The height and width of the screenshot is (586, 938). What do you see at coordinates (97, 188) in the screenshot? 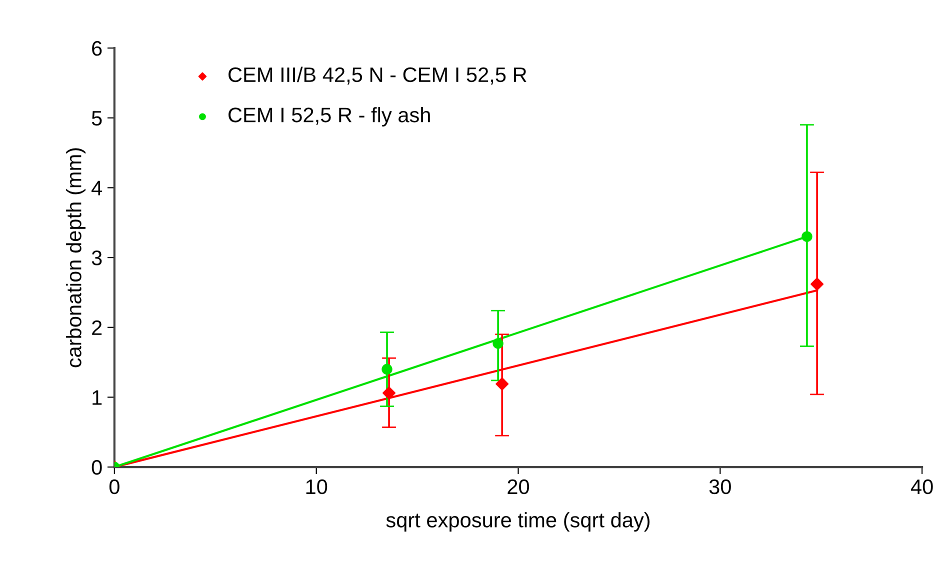
I see `y-tick-label: 4` at bounding box center [97, 188].